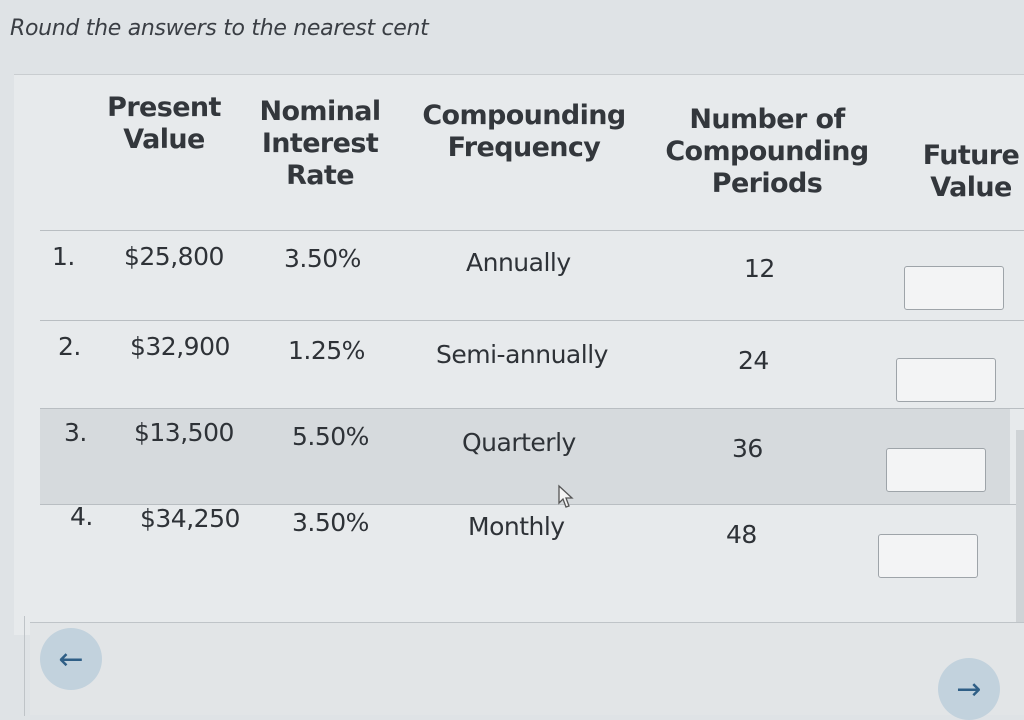 This screenshot has height=720, width=1024. Describe the element at coordinates (767, 119) in the screenshot. I see `header-periods-line1: Number of` at that location.